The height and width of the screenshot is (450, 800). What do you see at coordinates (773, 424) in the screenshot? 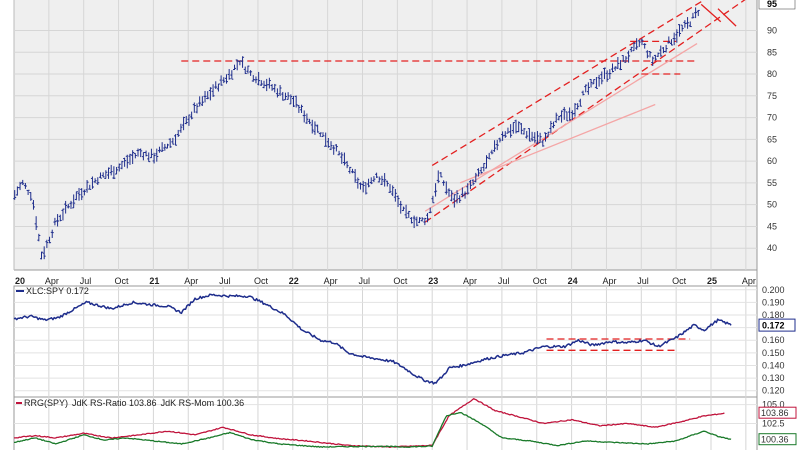
I see `rrg-tick-label: 102.5` at bounding box center [773, 424].